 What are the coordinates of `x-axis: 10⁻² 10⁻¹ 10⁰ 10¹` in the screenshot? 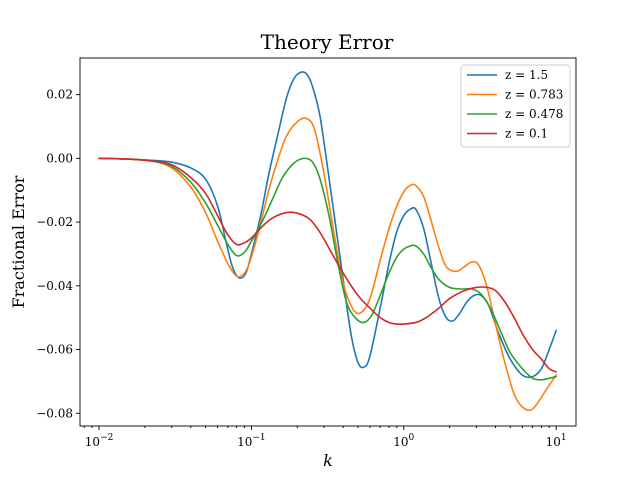 It's located at (325, 437).